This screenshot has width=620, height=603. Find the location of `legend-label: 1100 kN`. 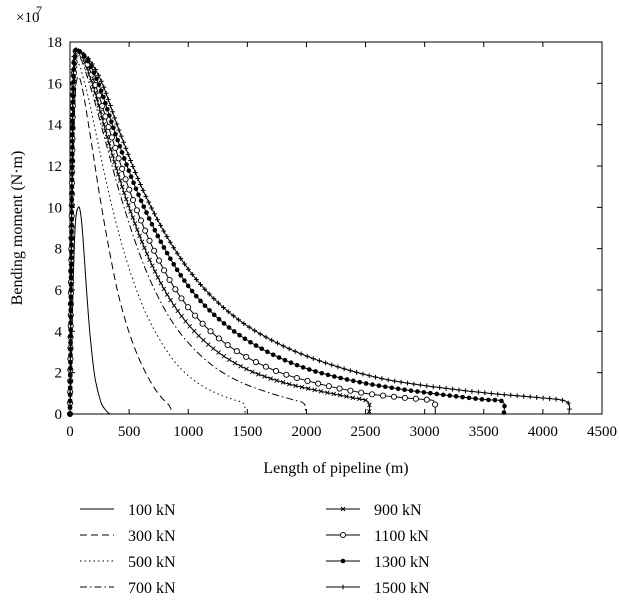

legend-label: 1100 kN is located at coordinates (401, 536).